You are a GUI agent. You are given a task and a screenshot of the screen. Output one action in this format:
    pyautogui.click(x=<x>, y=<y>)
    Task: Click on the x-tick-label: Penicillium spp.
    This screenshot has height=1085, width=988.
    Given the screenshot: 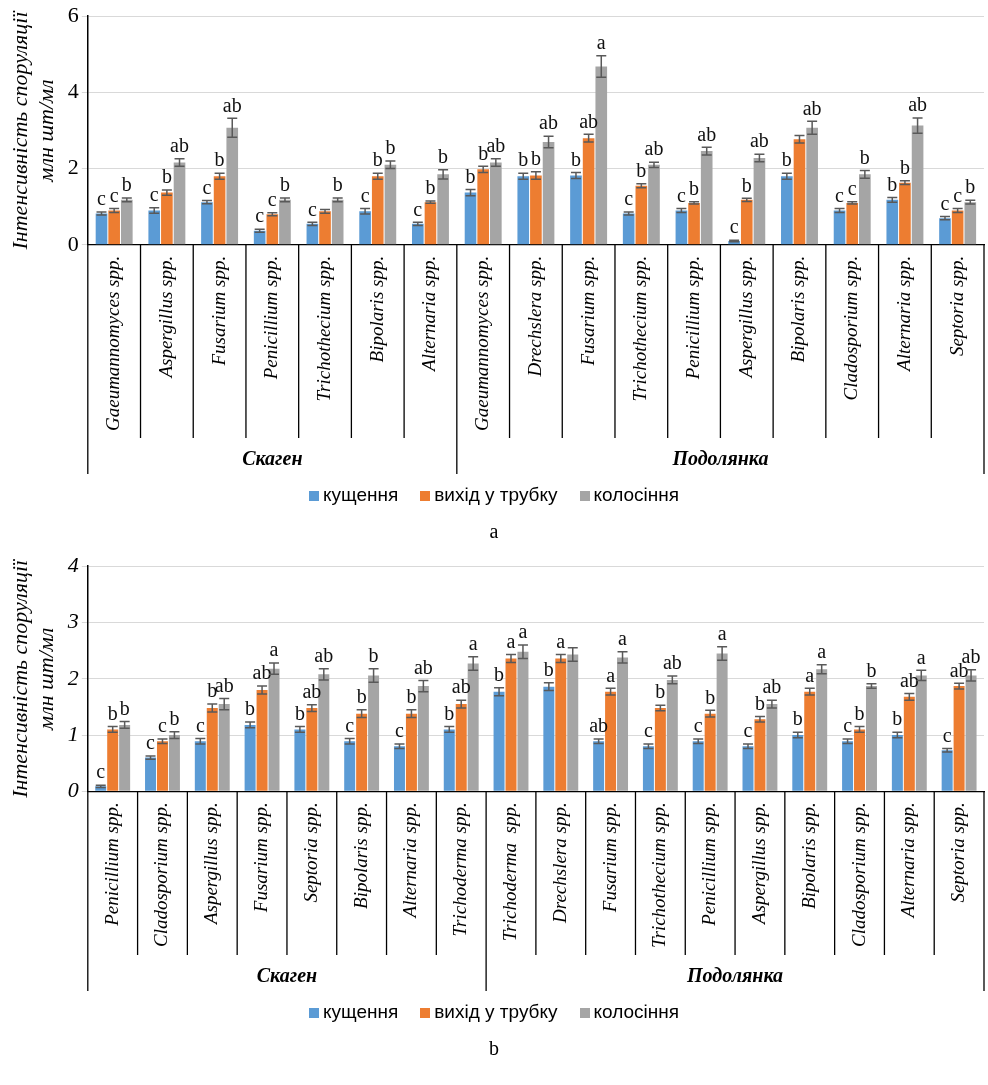 What is the action you would take?
    pyautogui.click(x=693, y=318)
    